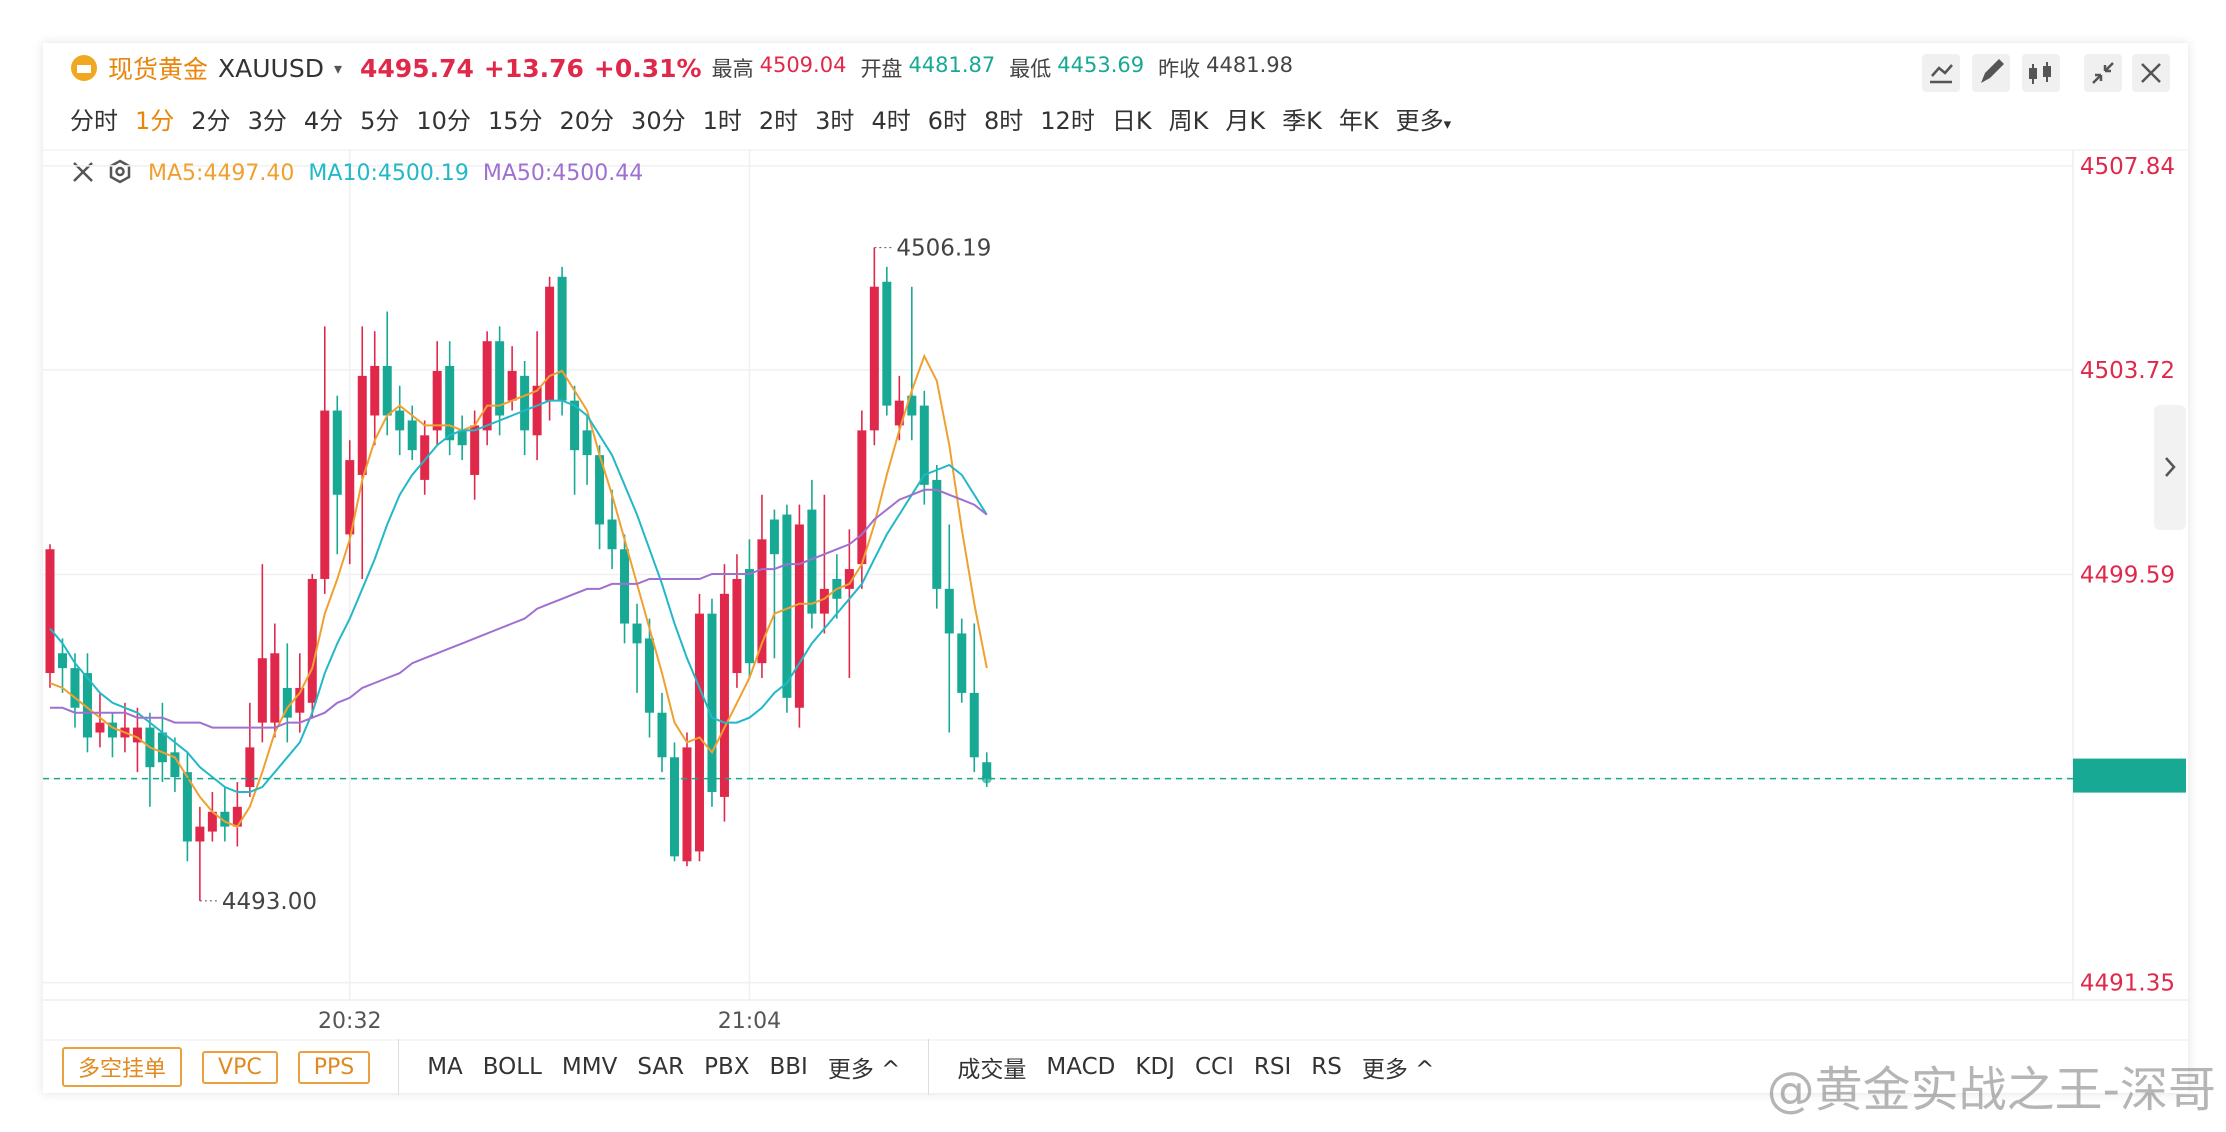  I want to click on interval-option: 5分, so click(380, 120).